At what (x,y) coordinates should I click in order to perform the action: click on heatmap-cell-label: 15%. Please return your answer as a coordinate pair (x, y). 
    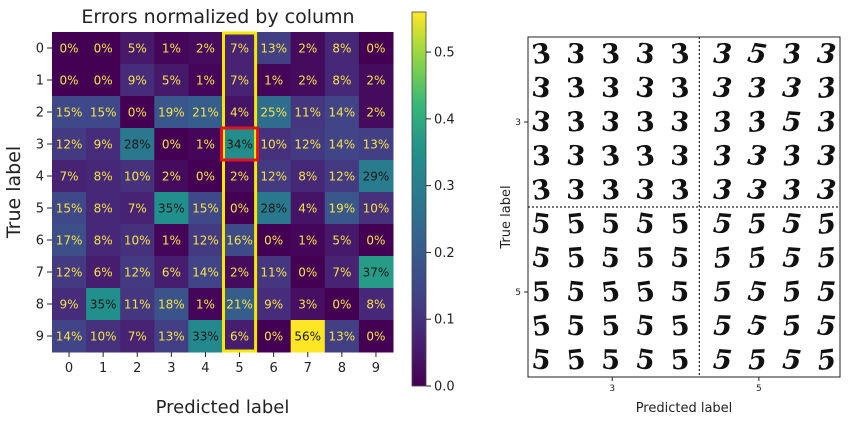
    Looking at the image, I should click on (205, 209).